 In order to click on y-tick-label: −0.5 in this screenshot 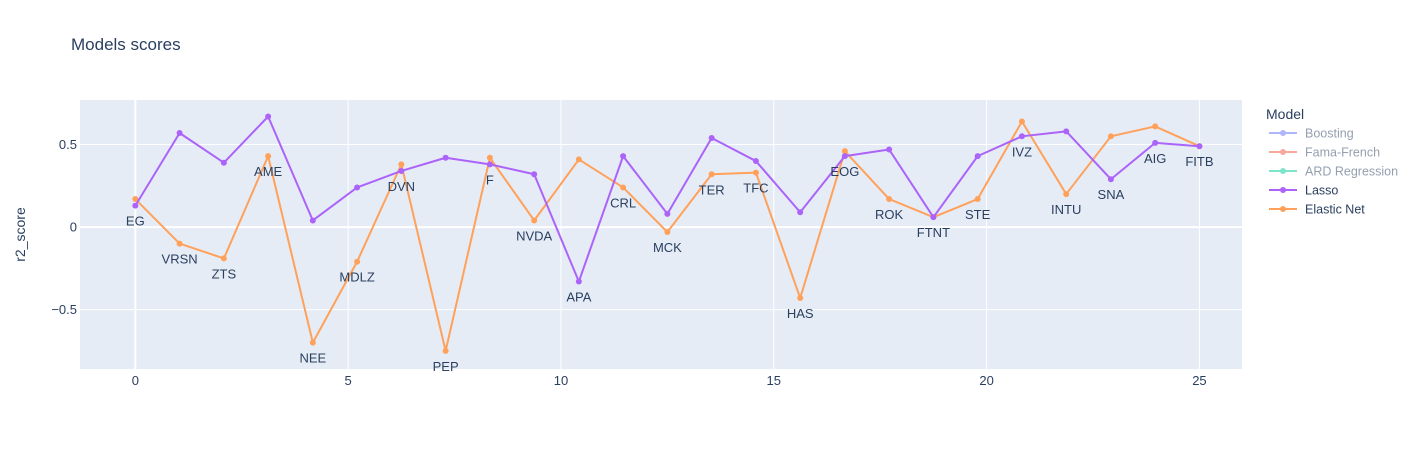, I will do `click(64, 309)`.